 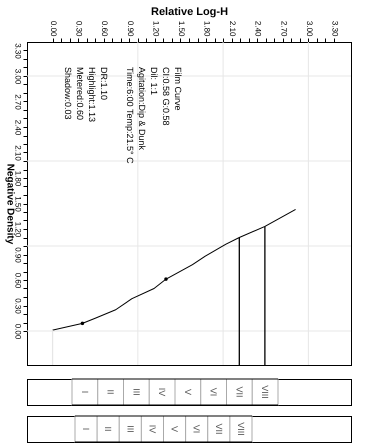 What do you see at coordinates (53, 29) in the screenshot?
I see `x-tick-label: 0.00` at bounding box center [53, 29].